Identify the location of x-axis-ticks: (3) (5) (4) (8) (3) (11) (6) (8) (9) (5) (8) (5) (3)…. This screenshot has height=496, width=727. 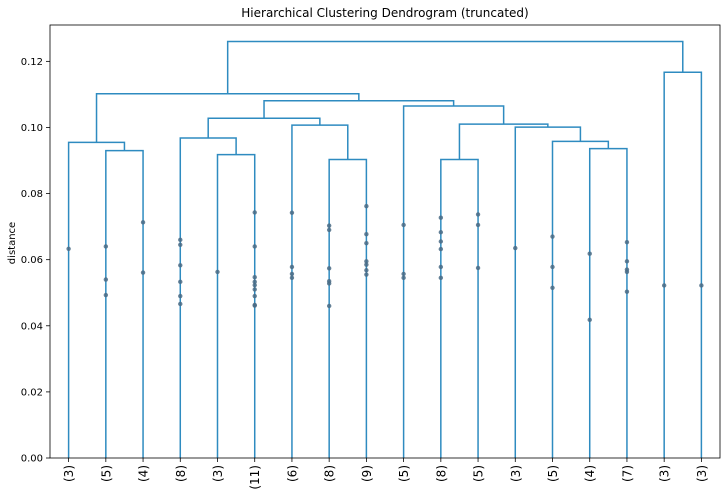
(385, 474).